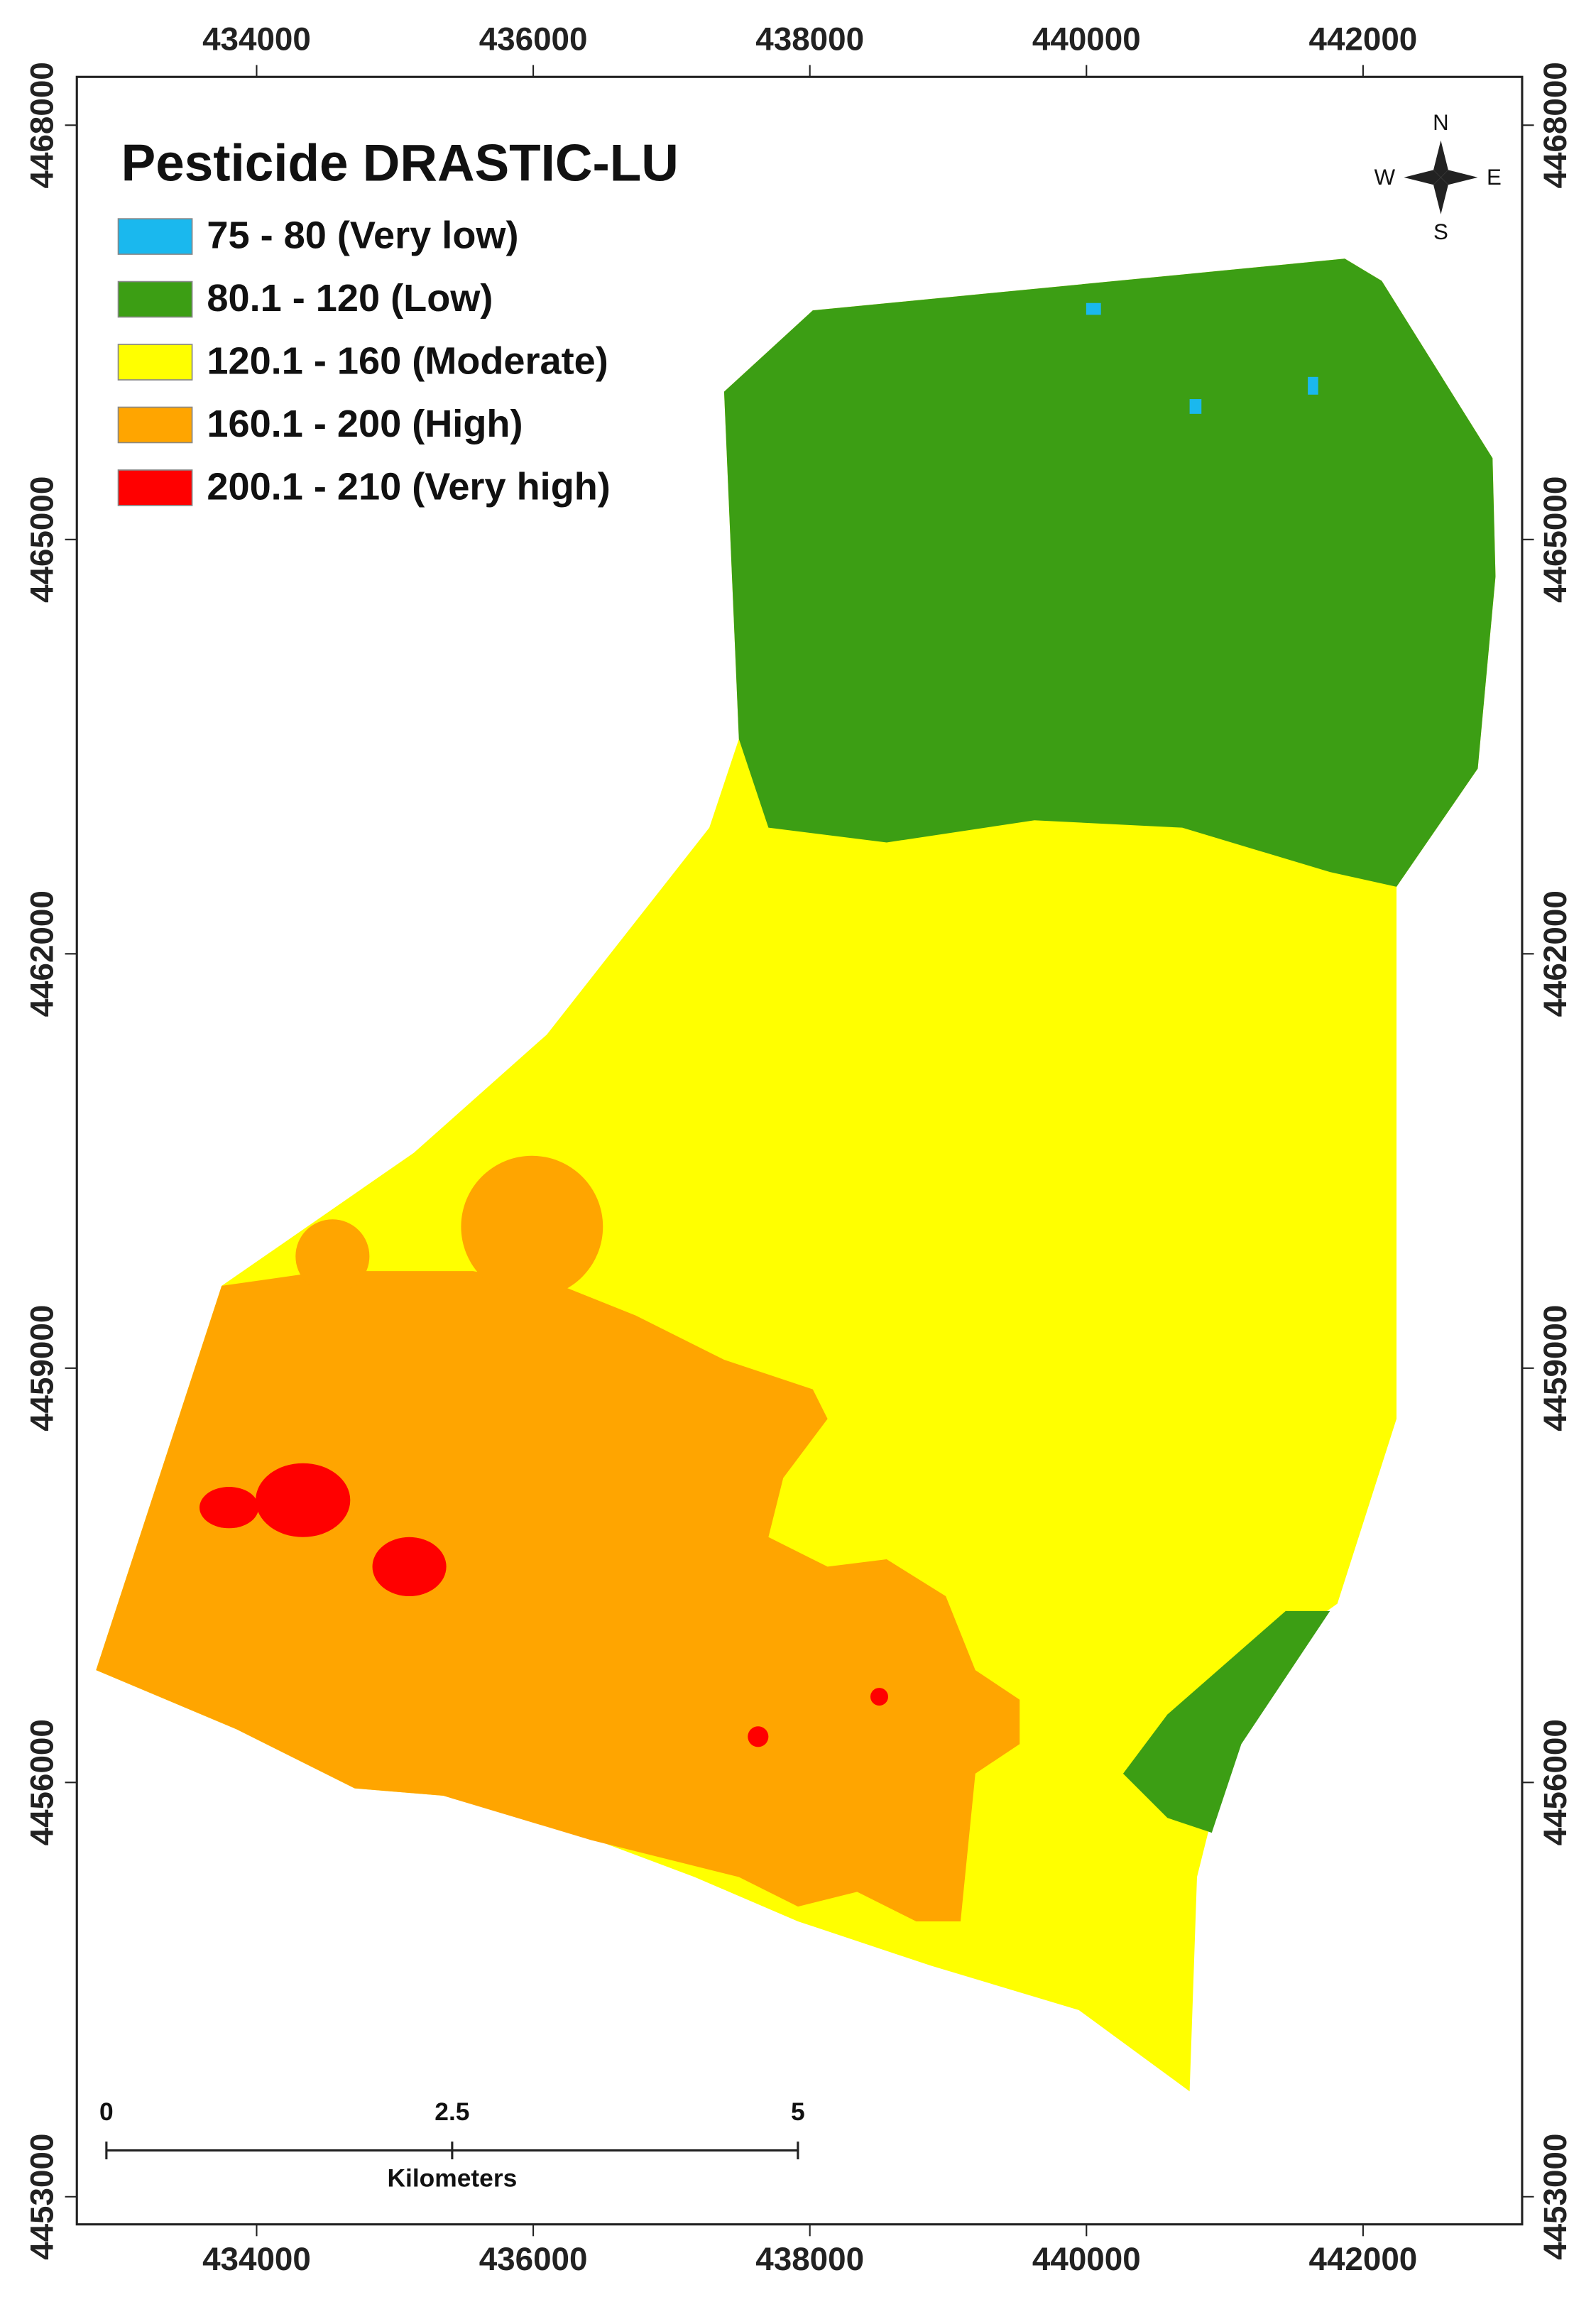 The height and width of the screenshot is (2324, 1596). Describe the element at coordinates (798, 2112) in the screenshot. I see `scale-label: 5` at that location.